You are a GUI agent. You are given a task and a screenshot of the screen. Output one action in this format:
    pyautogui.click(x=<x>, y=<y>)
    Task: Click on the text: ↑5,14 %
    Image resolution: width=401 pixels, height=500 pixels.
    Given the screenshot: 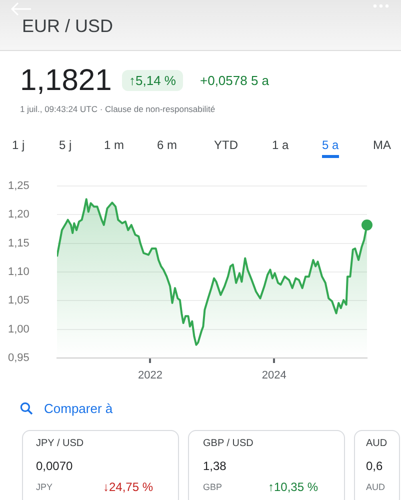 What is the action you would take?
    pyautogui.click(x=152, y=80)
    